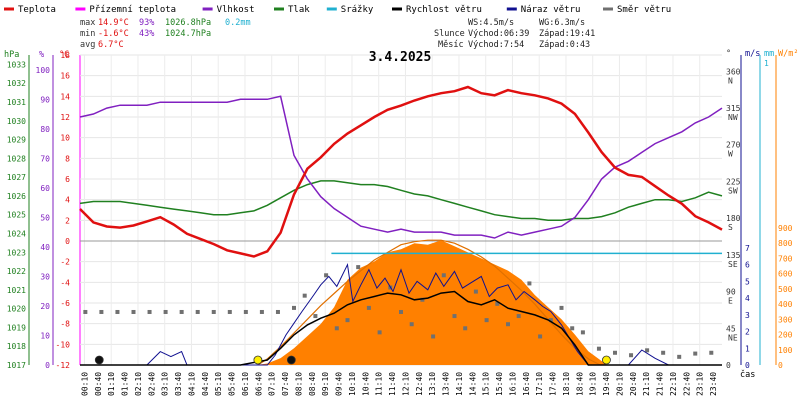 This screenshot has height=404, width=800. I want to click on x-tick-label: 20:40, so click(633, 384).